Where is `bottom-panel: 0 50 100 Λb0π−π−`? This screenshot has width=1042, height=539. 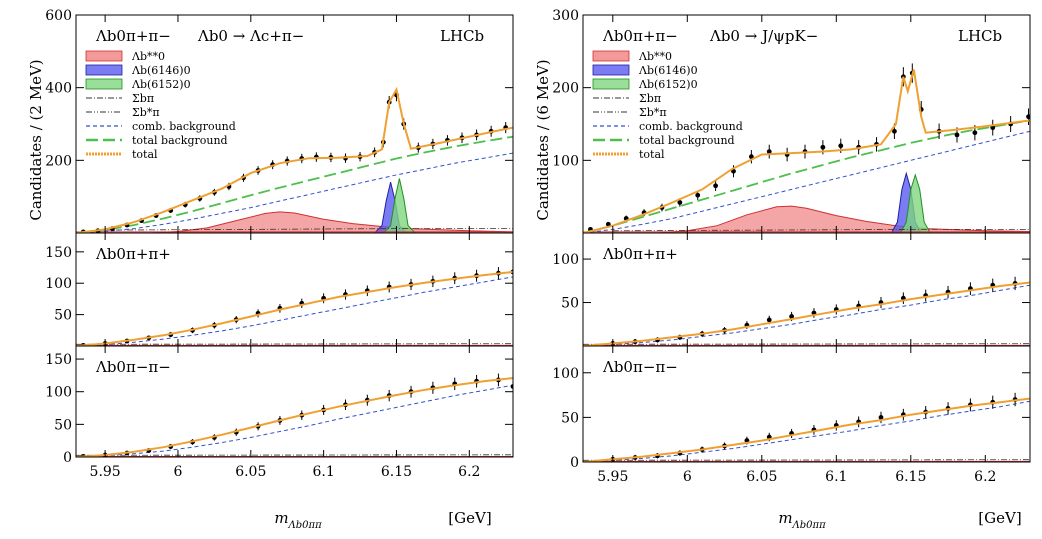
bottom-panel: 0 50 100 Λb0π−π− is located at coordinates (791, 408).